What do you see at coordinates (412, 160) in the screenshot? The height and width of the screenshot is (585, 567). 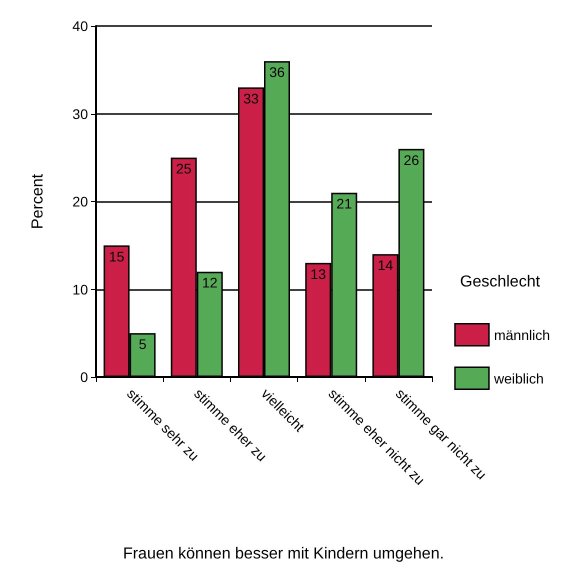 I see `data-label: 26` at bounding box center [412, 160].